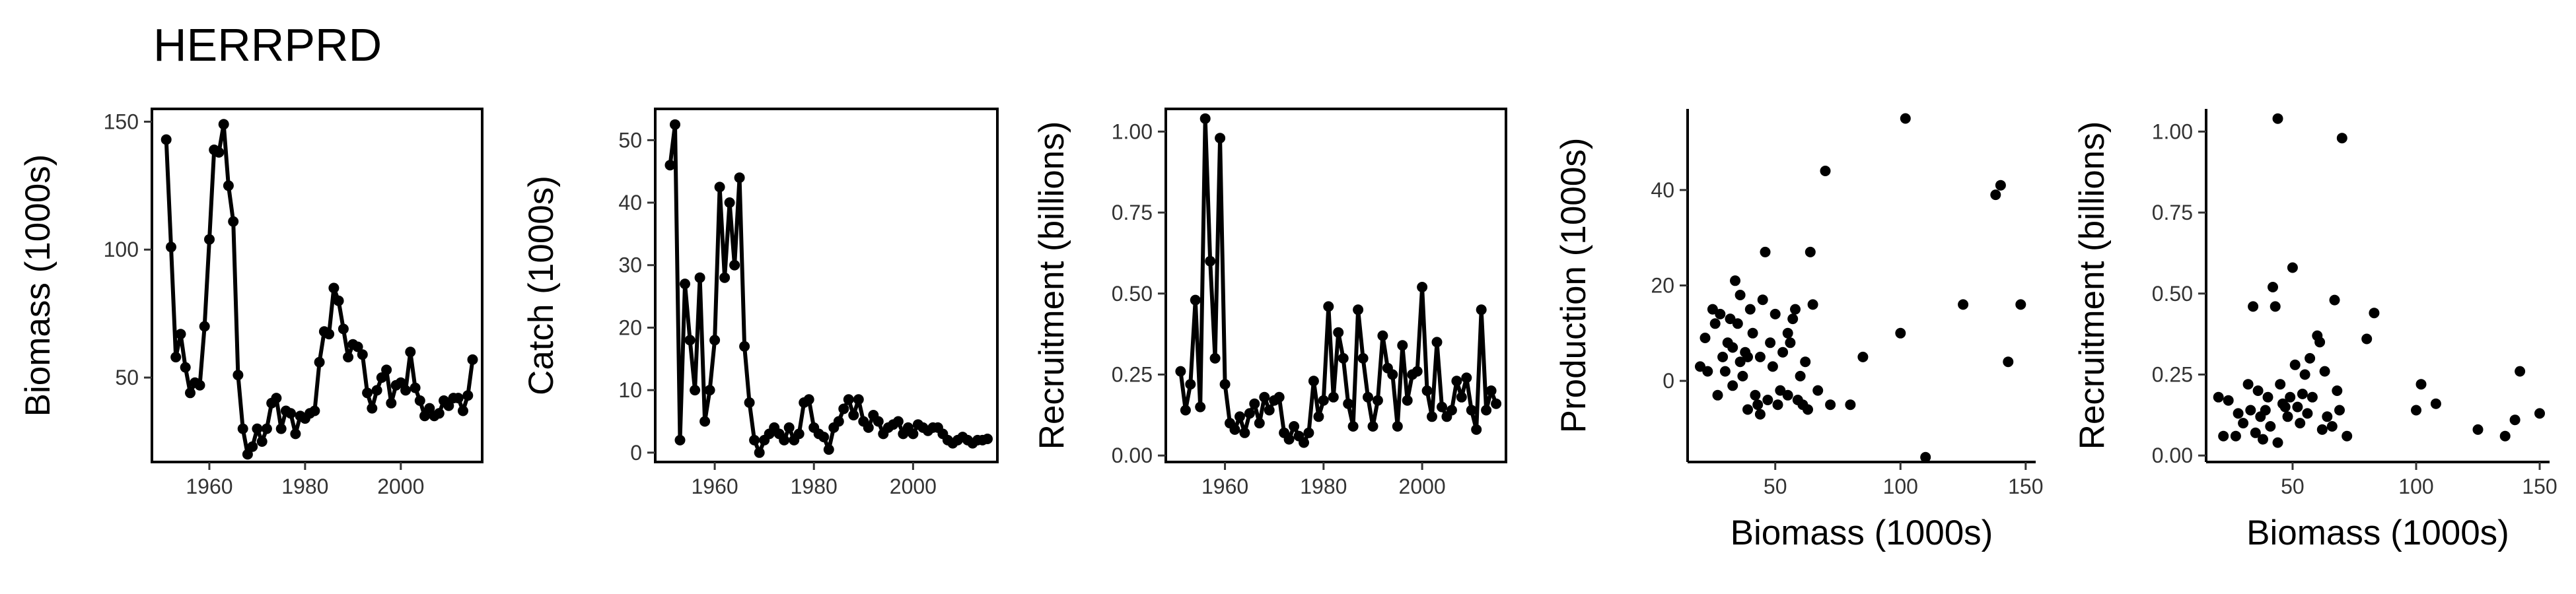 The width and height of the screenshot is (2576, 594). Describe the element at coordinates (2172, 131) in the screenshot. I see `y-tick-label: 1.00` at that location.